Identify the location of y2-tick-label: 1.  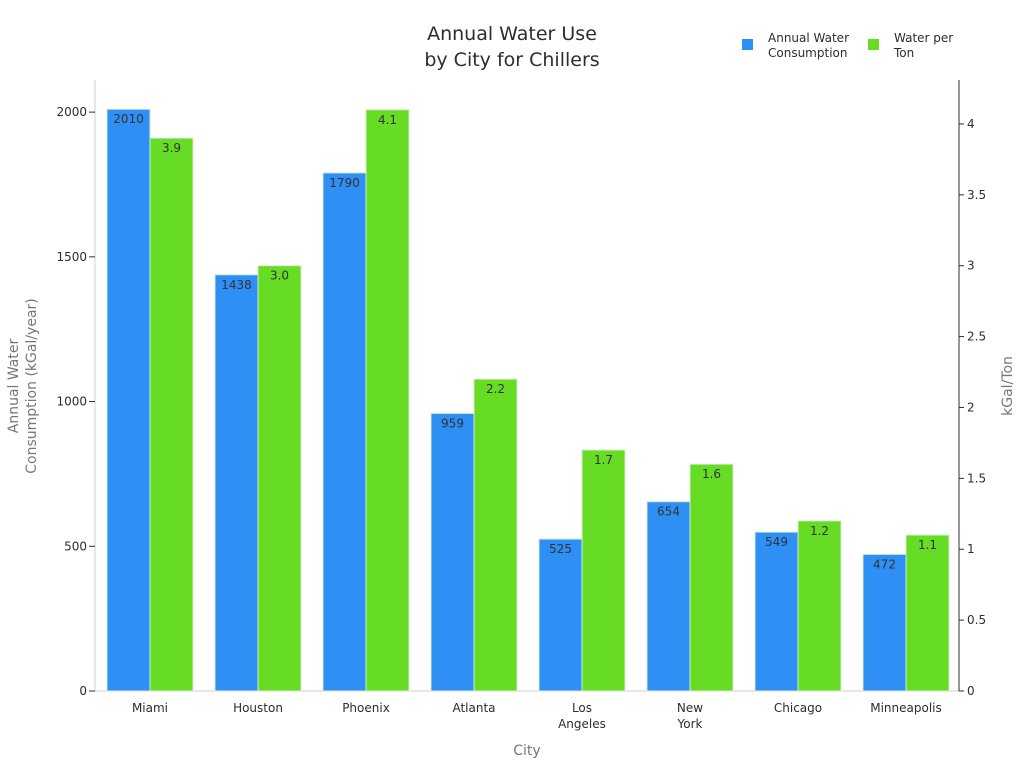
(971, 549).